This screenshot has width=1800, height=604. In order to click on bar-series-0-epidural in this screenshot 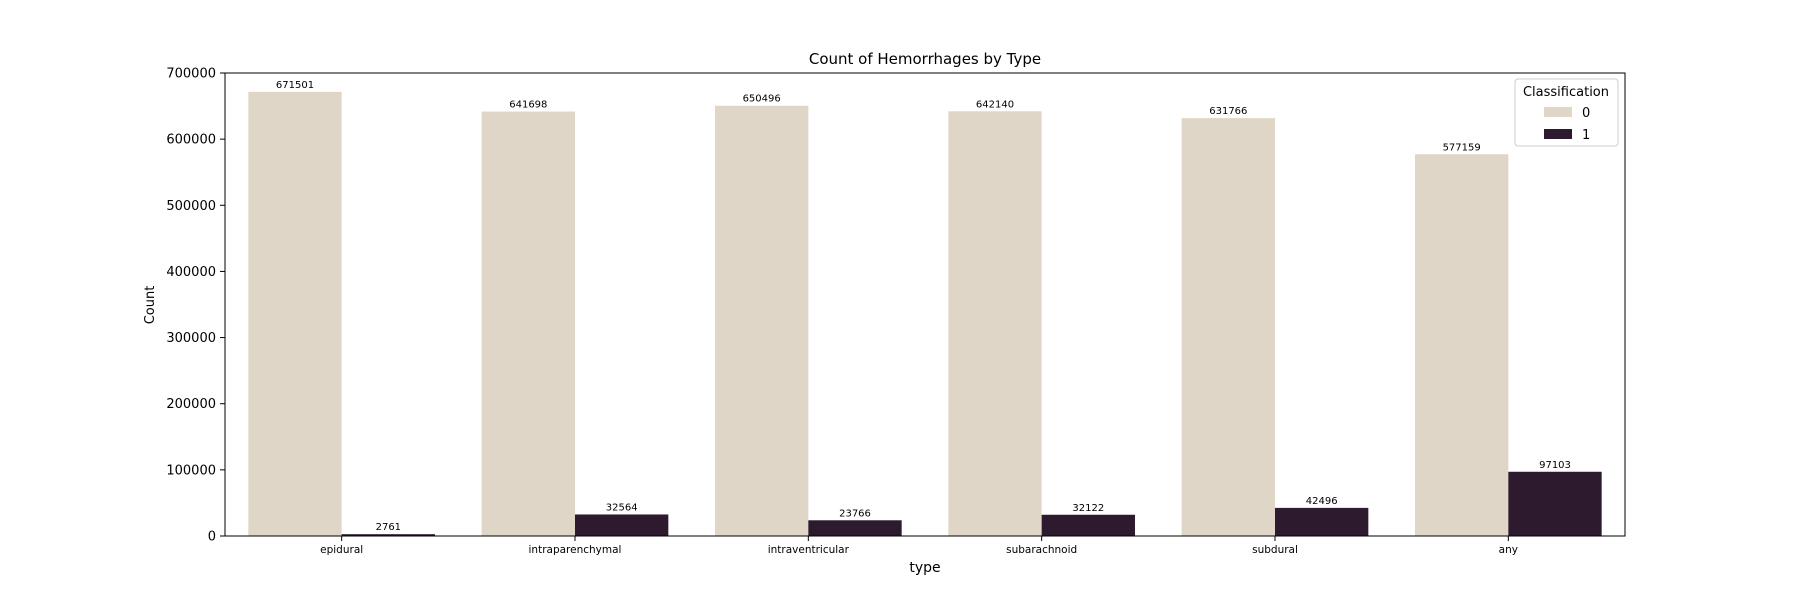, I will do `click(295, 314)`.